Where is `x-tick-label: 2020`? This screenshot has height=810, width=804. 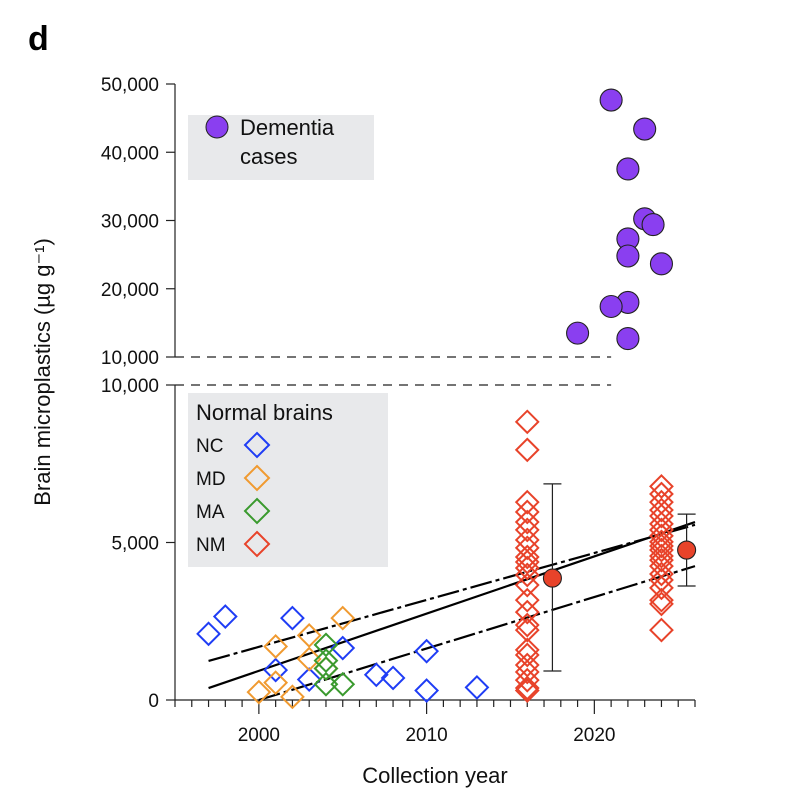
x-tick-label: 2020 is located at coordinates (594, 735).